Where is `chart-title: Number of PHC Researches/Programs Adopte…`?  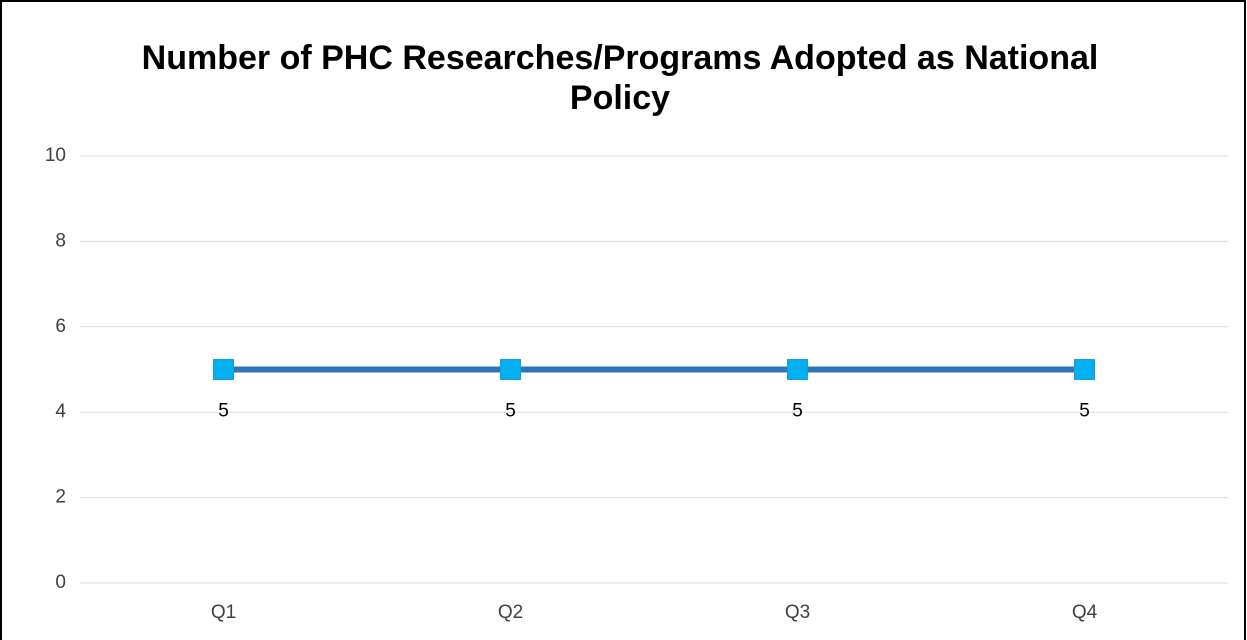 chart-title: Number of PHC Researches/Programs Adopte… is located at coordinates (620, 78).